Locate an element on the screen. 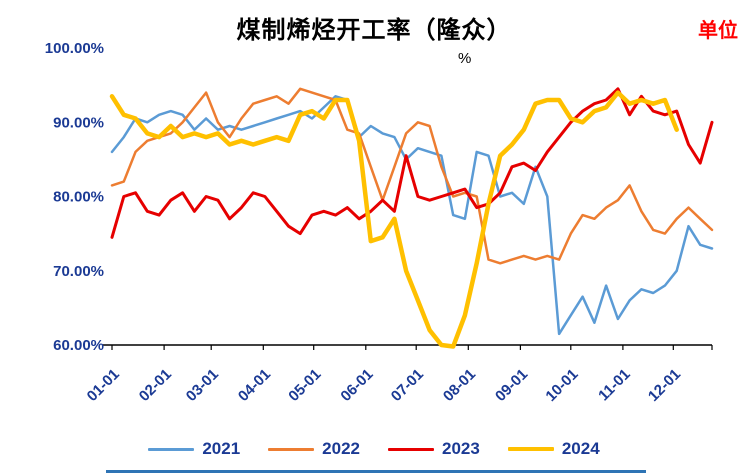 This screenshot has width=748, height=475. x-tick-label: 06-01 is located at coordinates (356, 385).